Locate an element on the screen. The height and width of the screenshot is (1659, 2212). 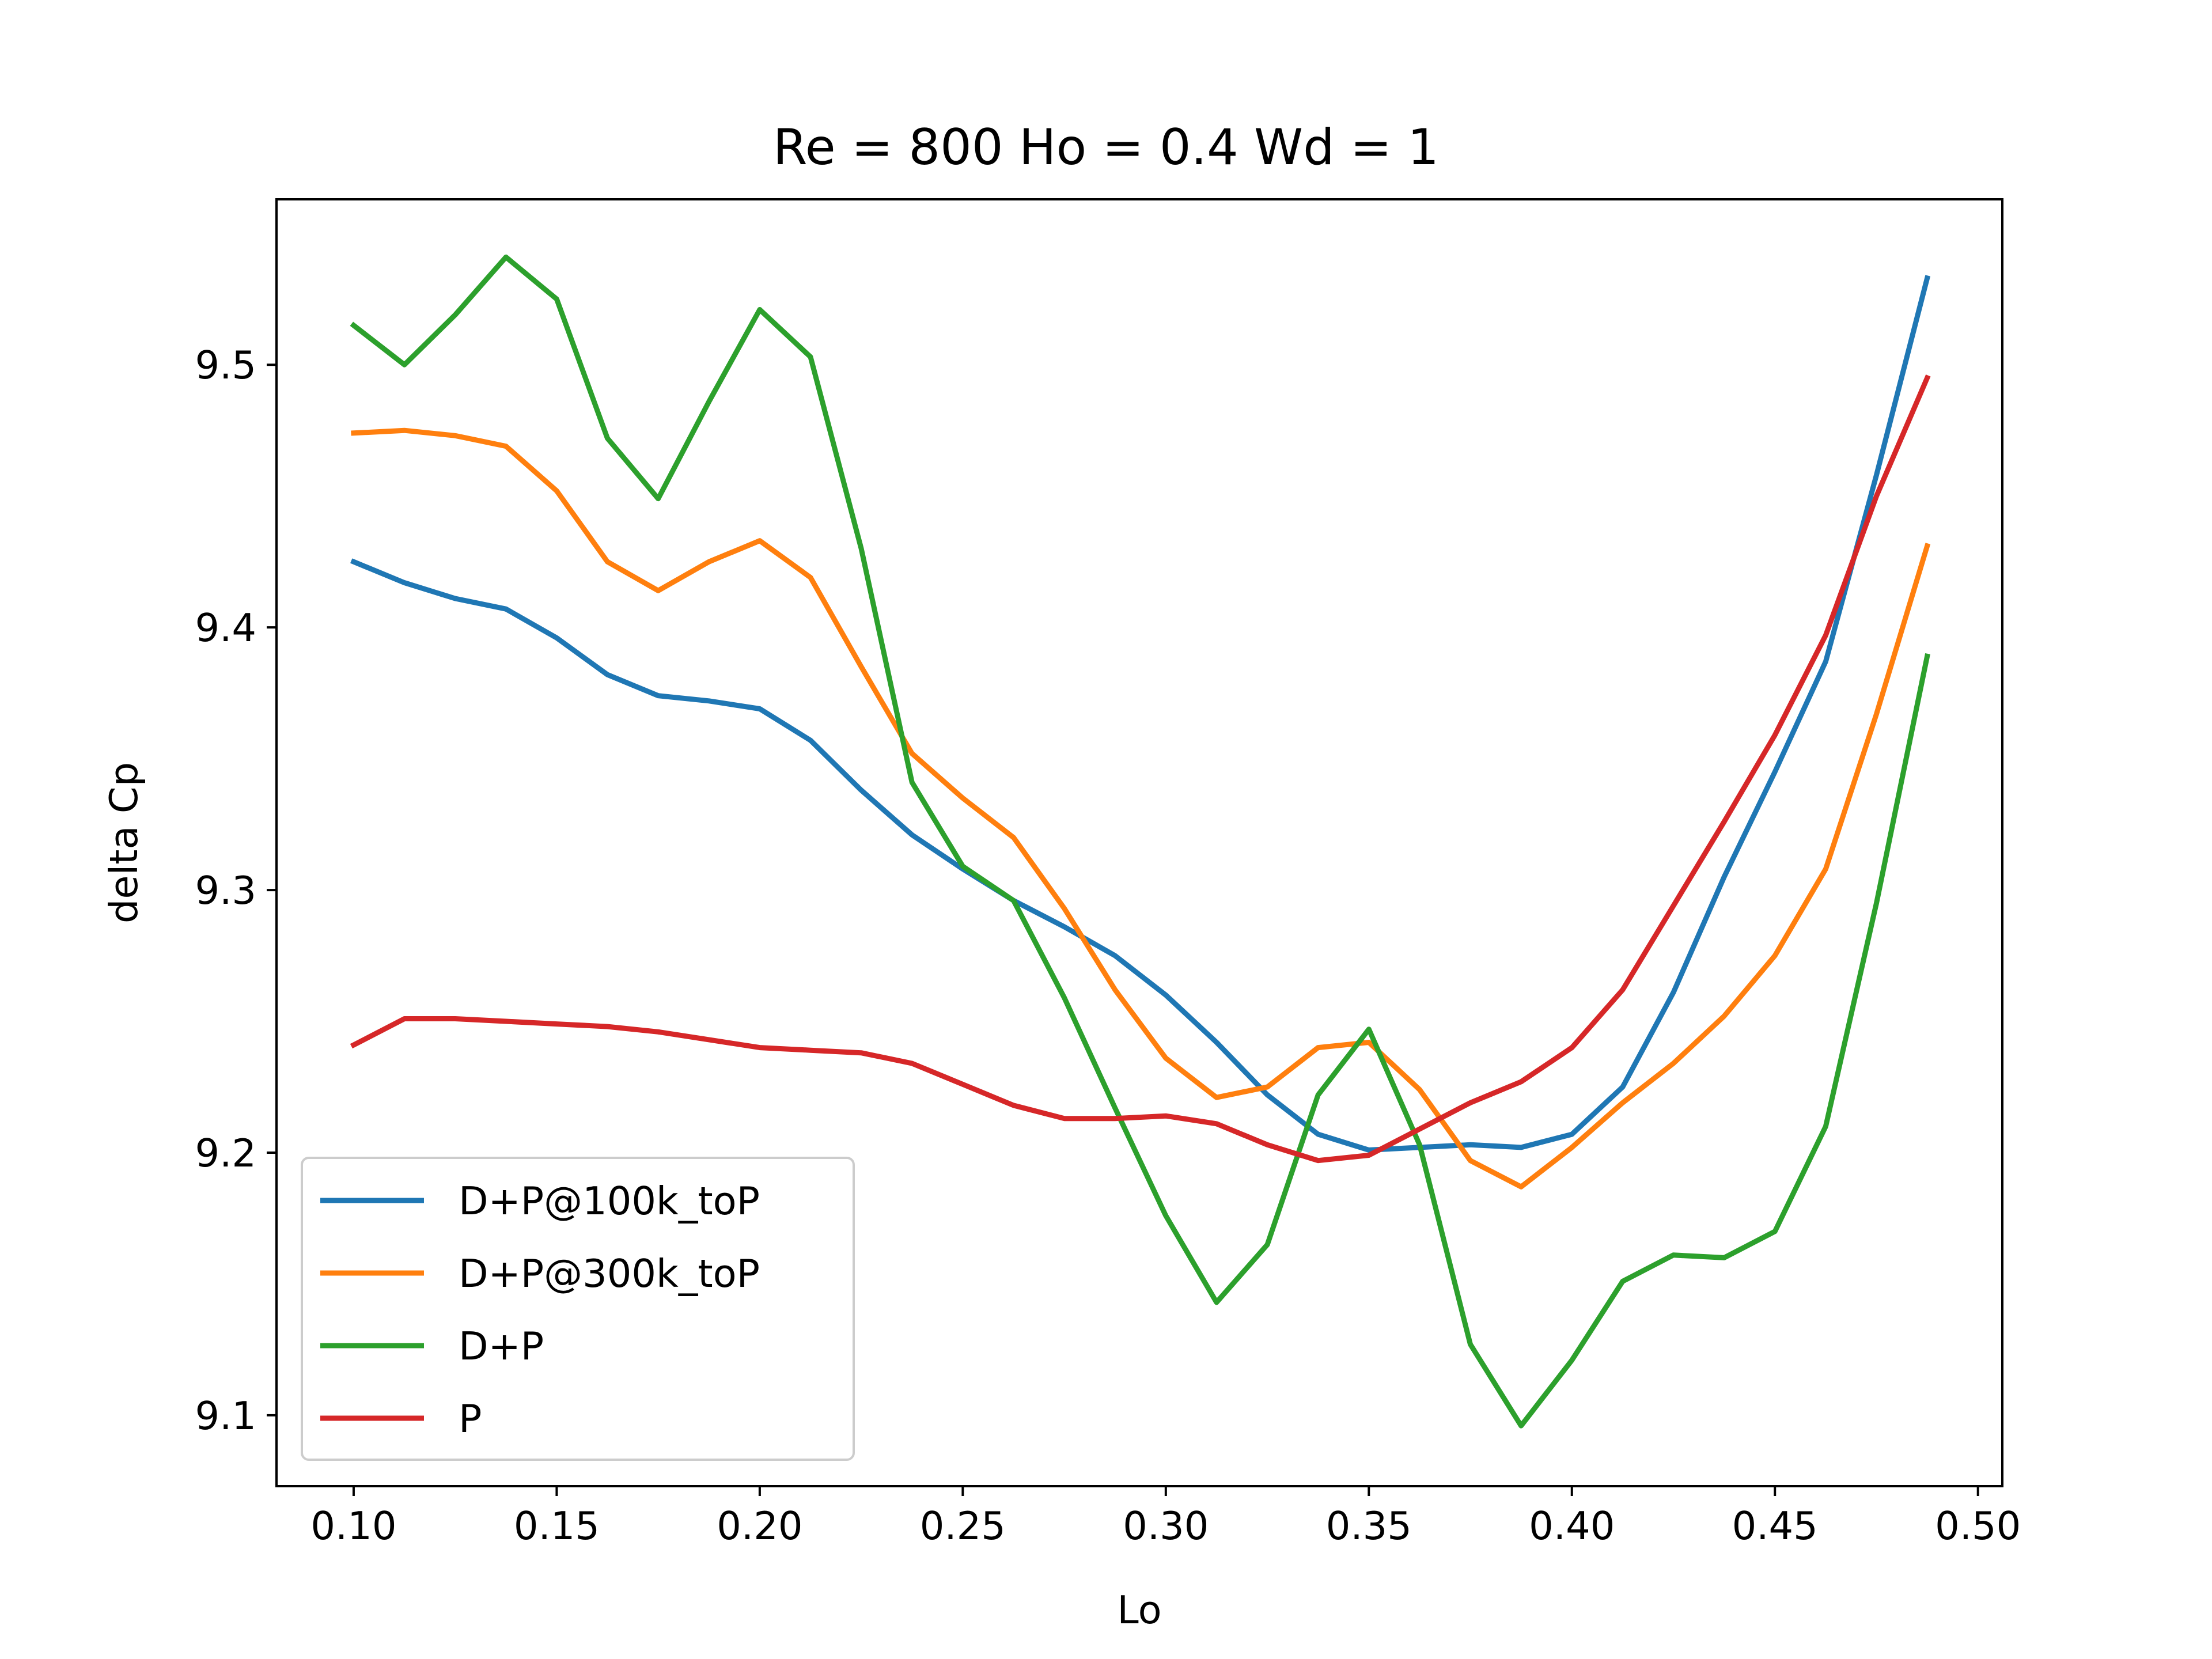
y-axis: 9.1 9.2 9.3 9.4 9.5 is located at coordinates (235, 890).